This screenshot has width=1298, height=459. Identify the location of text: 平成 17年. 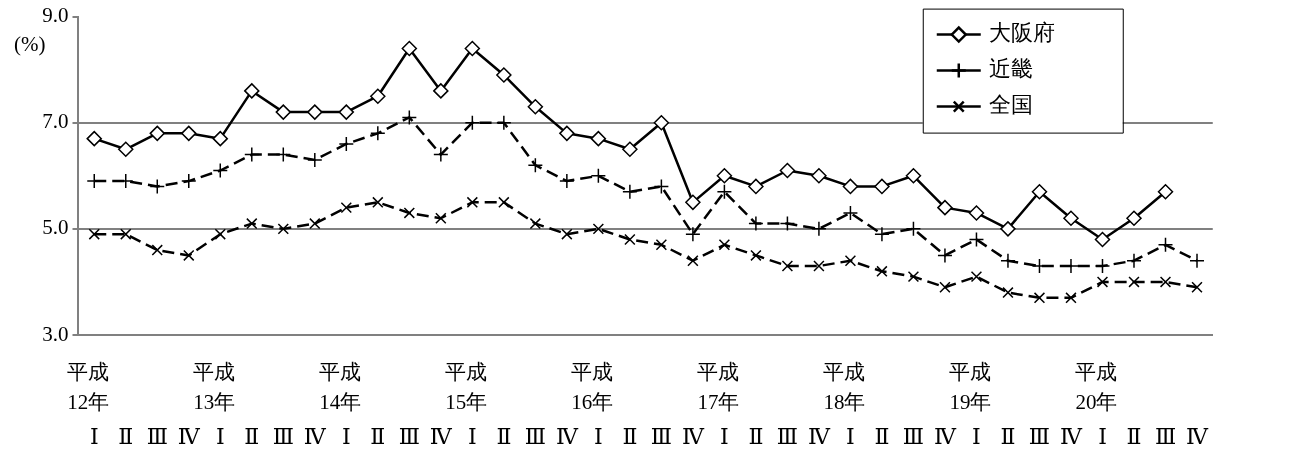
(718, 387).